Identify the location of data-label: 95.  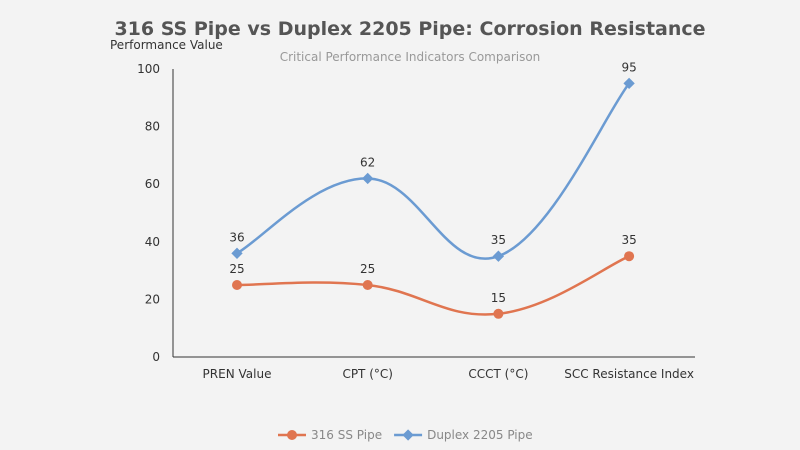
(628, 67).